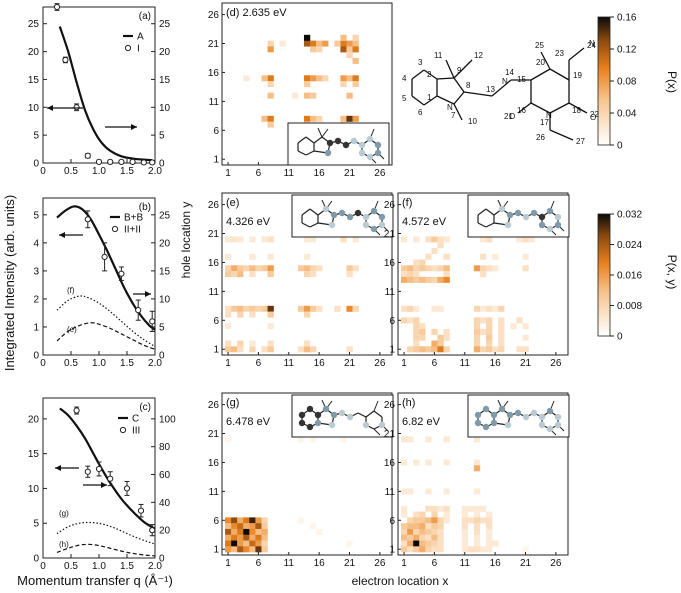 The image size is (681, 593). Describe the element at coordinates (559, 53) in the screenshot. I see `atom-number-23: 23` at that location.